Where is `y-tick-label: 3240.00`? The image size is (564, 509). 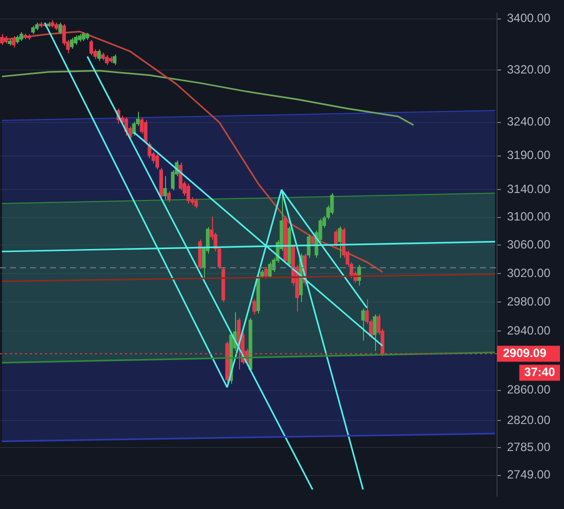
y-tick-label: 3240.00 is located at coordinates (529, 121).